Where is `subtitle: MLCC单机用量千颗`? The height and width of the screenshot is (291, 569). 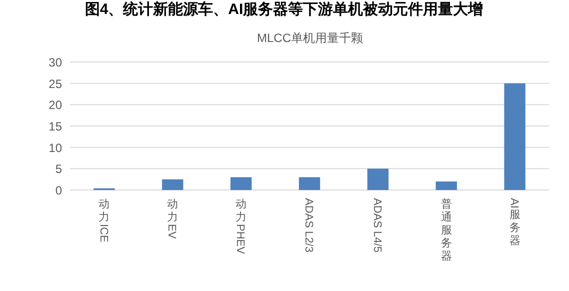 subtitle: MLCC单机用量千颗 is located at coordinates (310, 38).